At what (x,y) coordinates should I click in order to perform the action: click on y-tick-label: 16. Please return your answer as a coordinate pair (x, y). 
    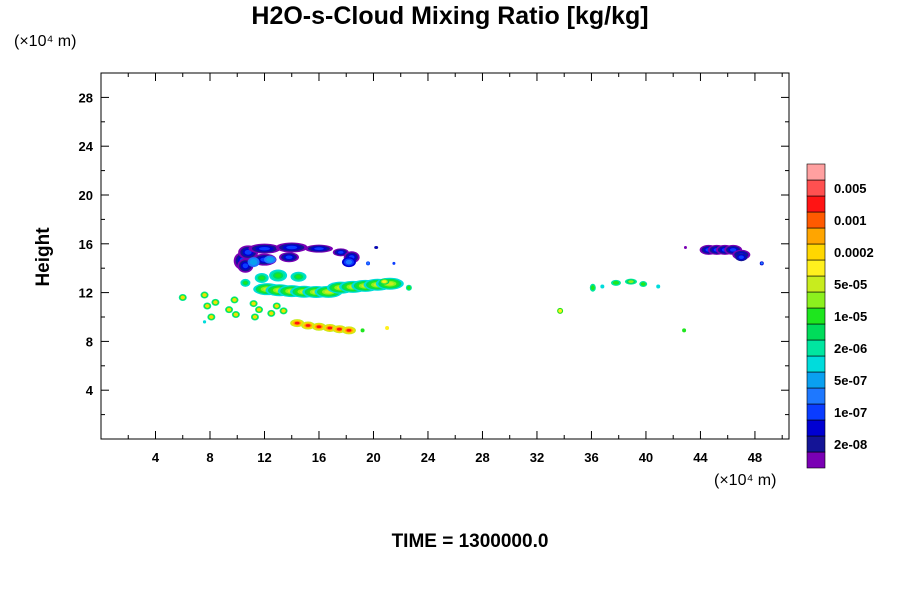
    Looking at the image, I should click on (86, 244).